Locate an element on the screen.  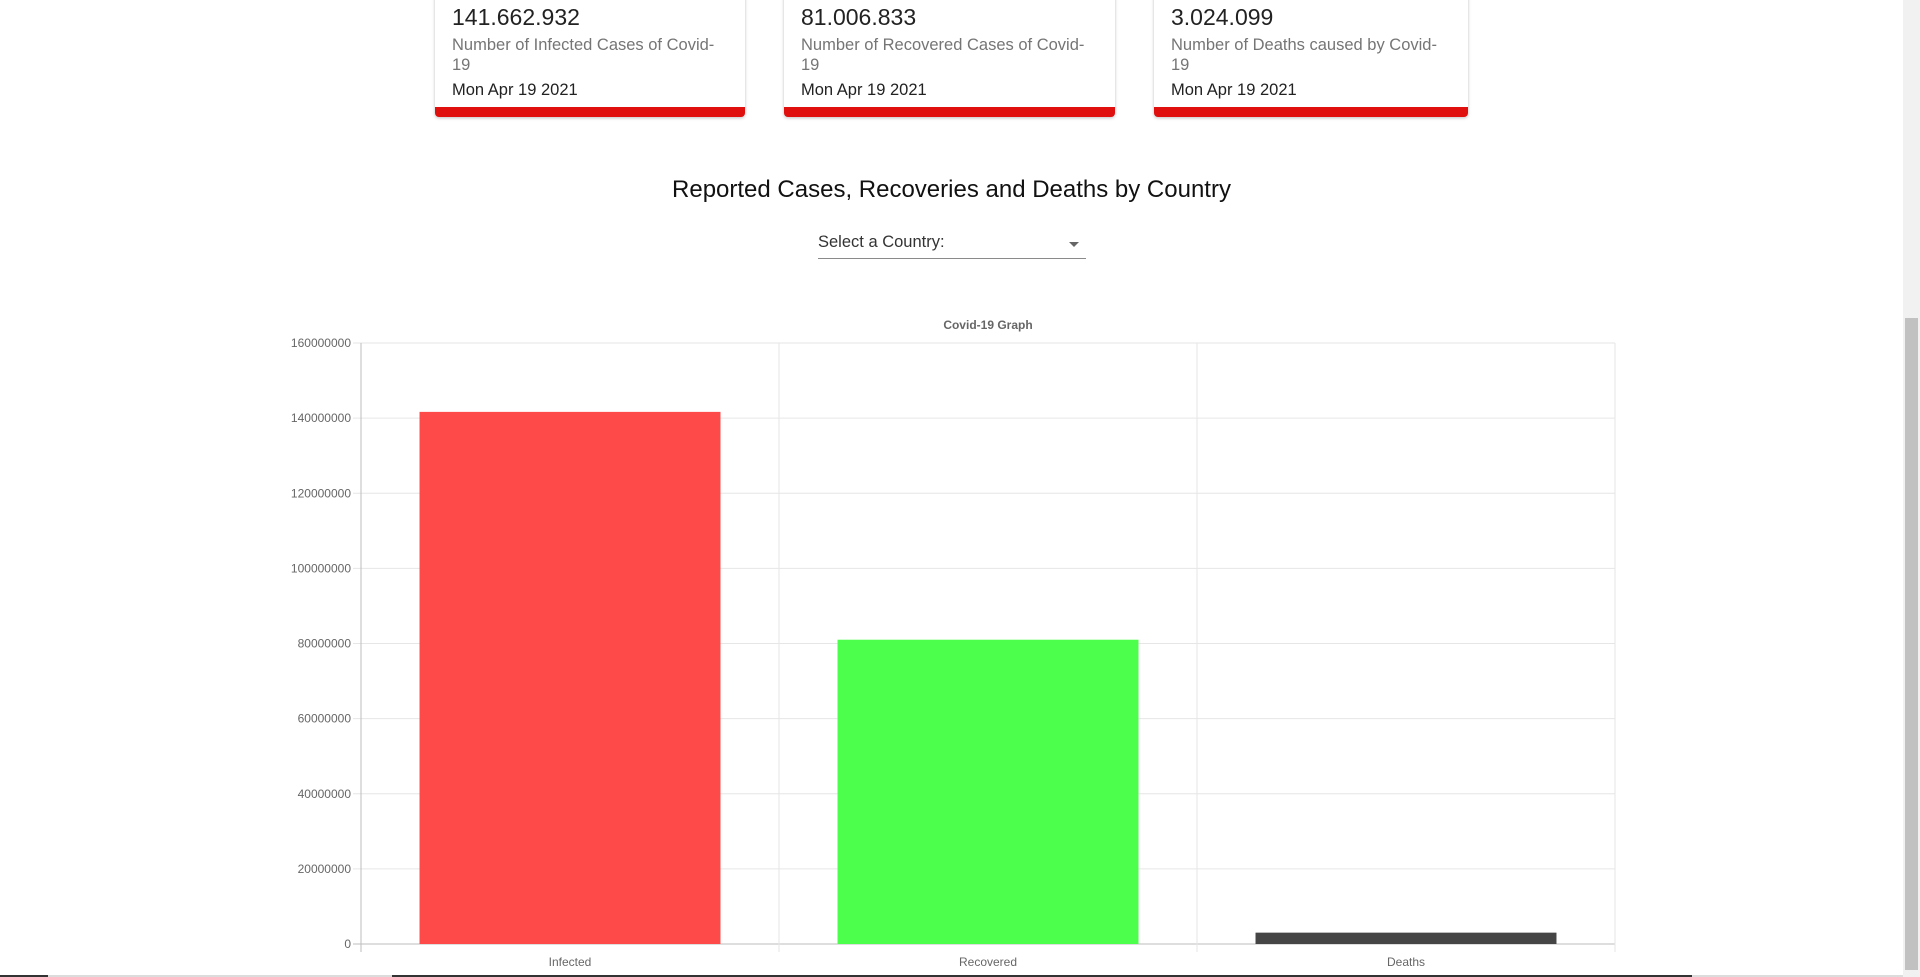
country-select: Select a Country: is located at coordinates (952, 245).